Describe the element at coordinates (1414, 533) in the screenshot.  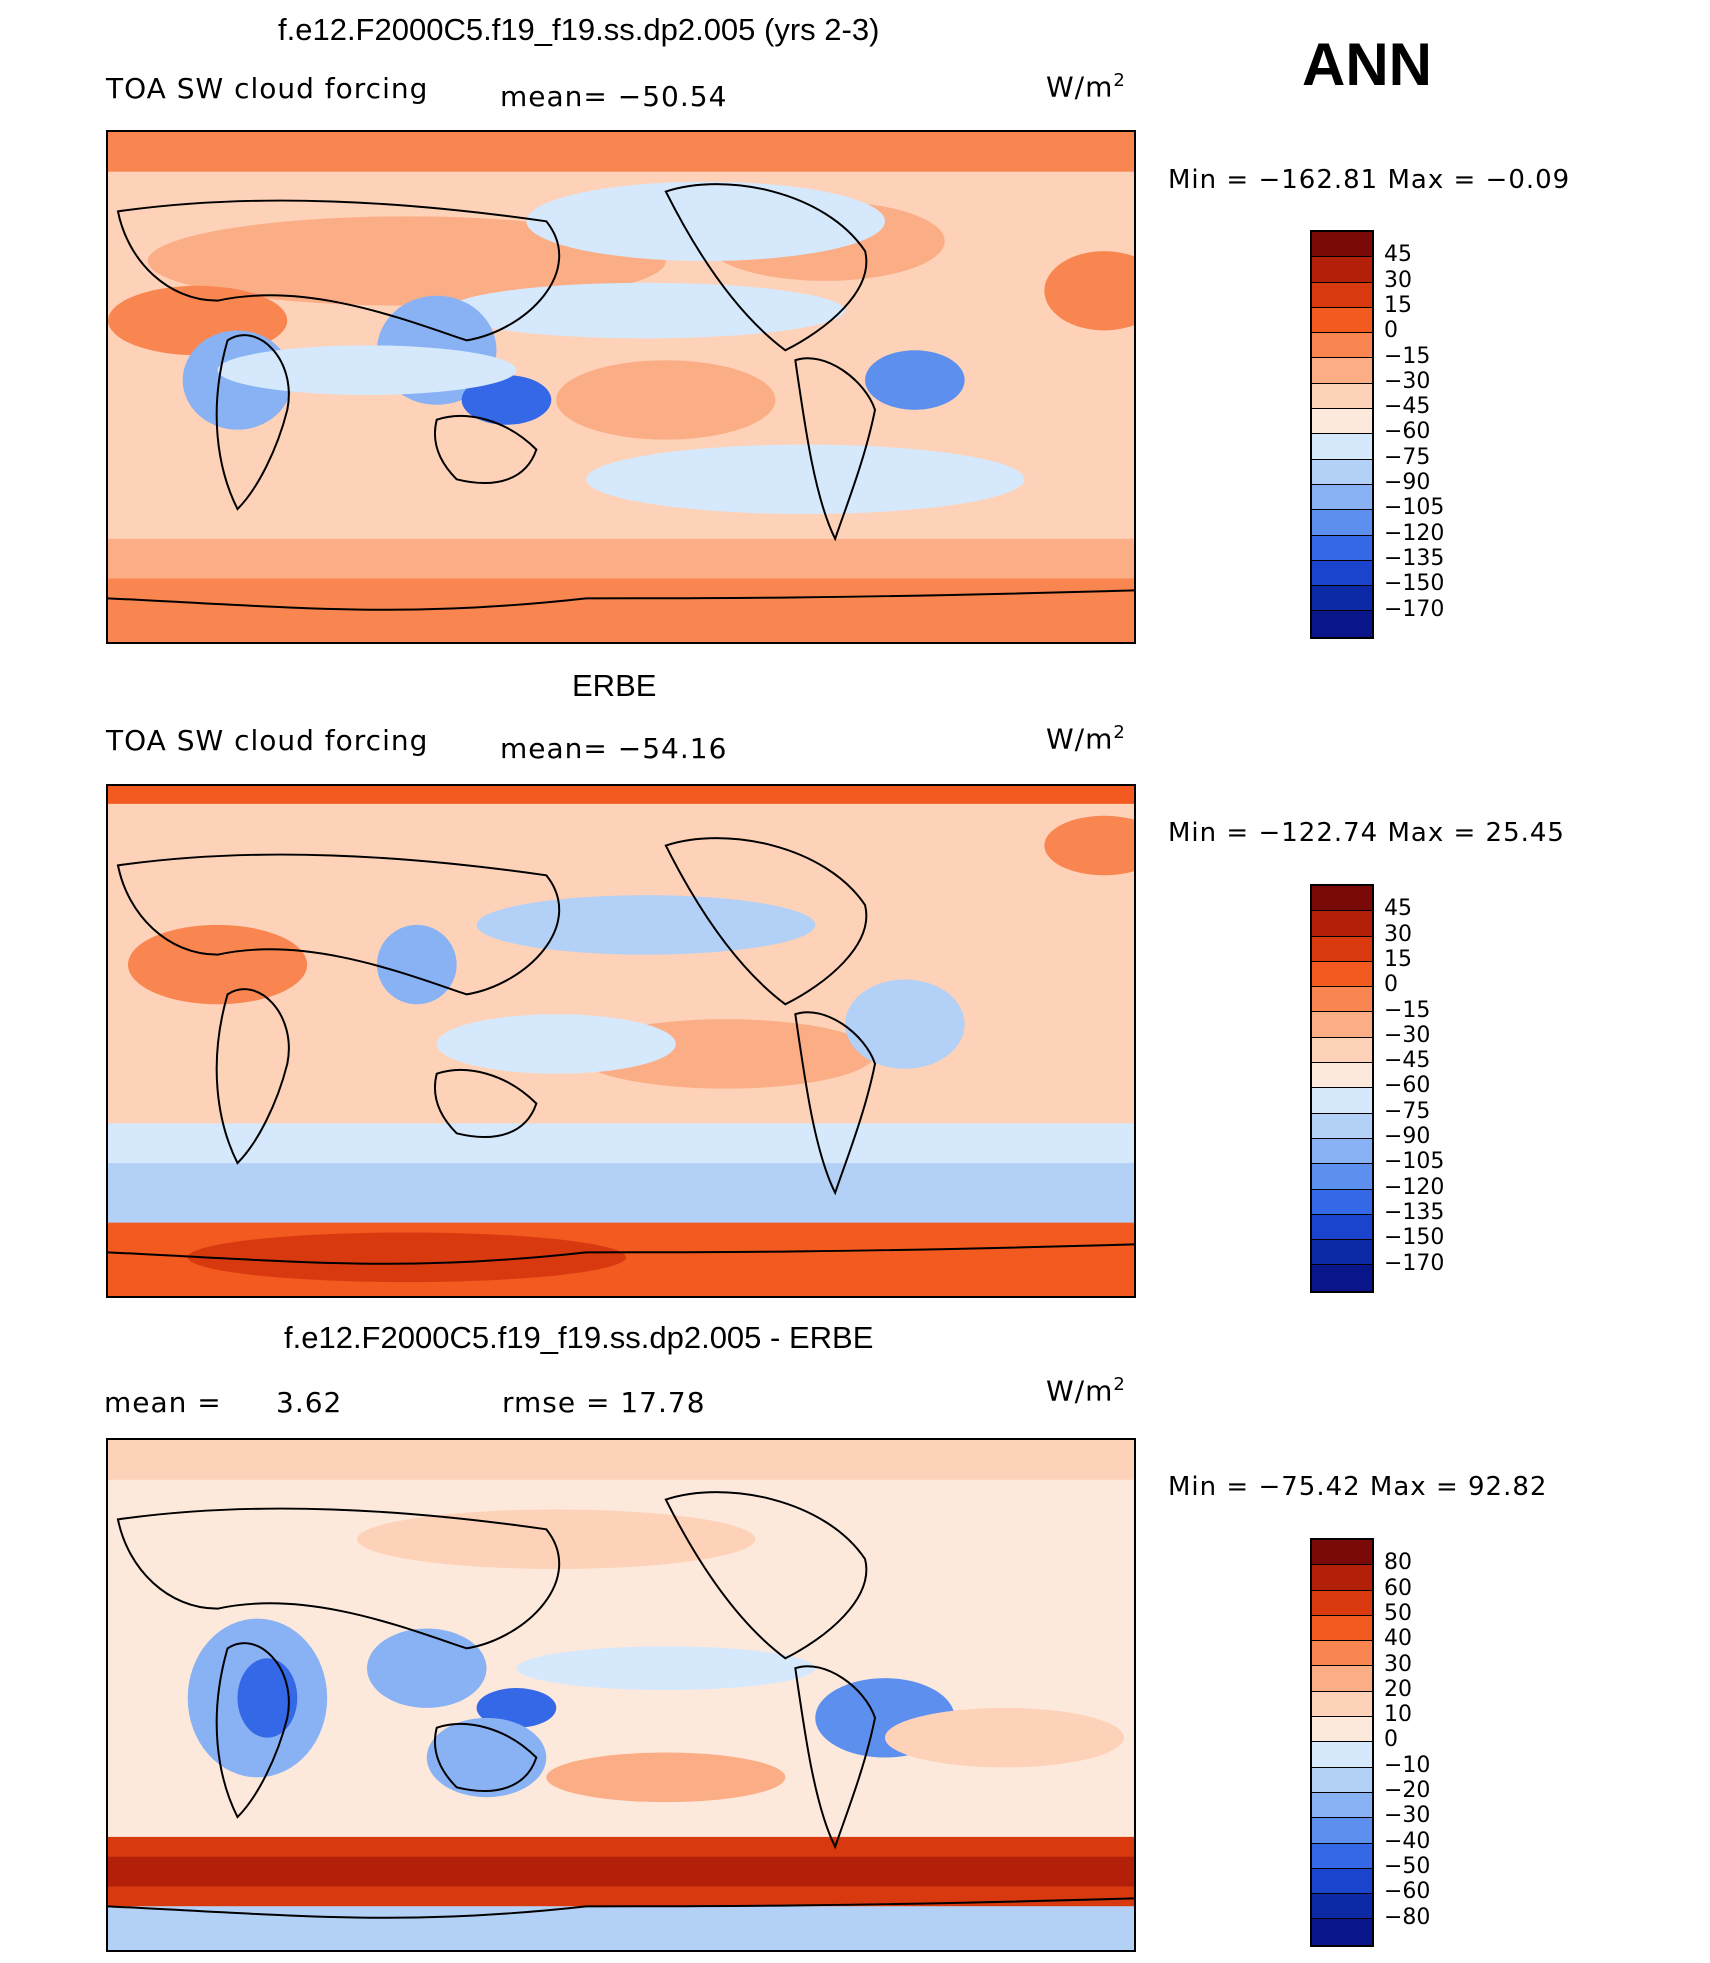
I see `colorbar-tick-label: −120` at that location.